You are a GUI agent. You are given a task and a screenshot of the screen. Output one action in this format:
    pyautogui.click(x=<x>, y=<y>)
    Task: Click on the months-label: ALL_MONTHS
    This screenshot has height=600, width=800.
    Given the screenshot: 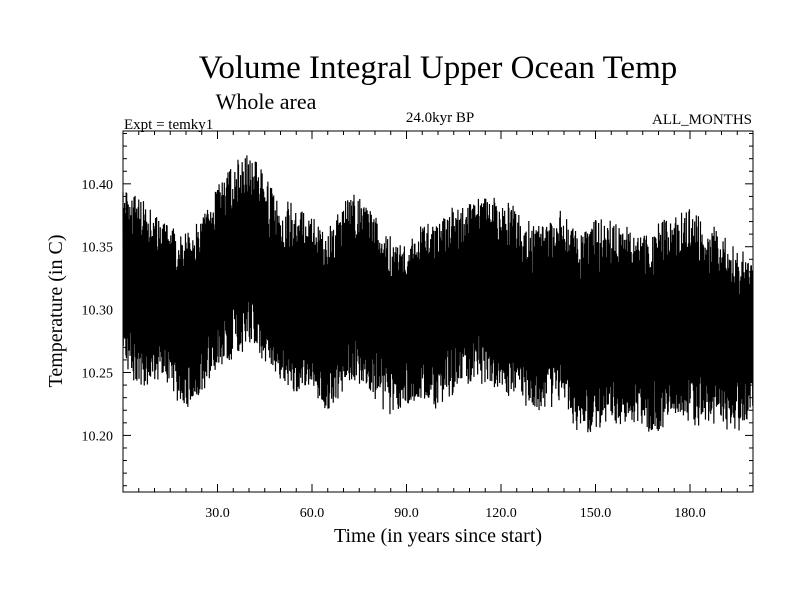 What is the action you would take?
    pyautogui.click(x=702, y=120)
    